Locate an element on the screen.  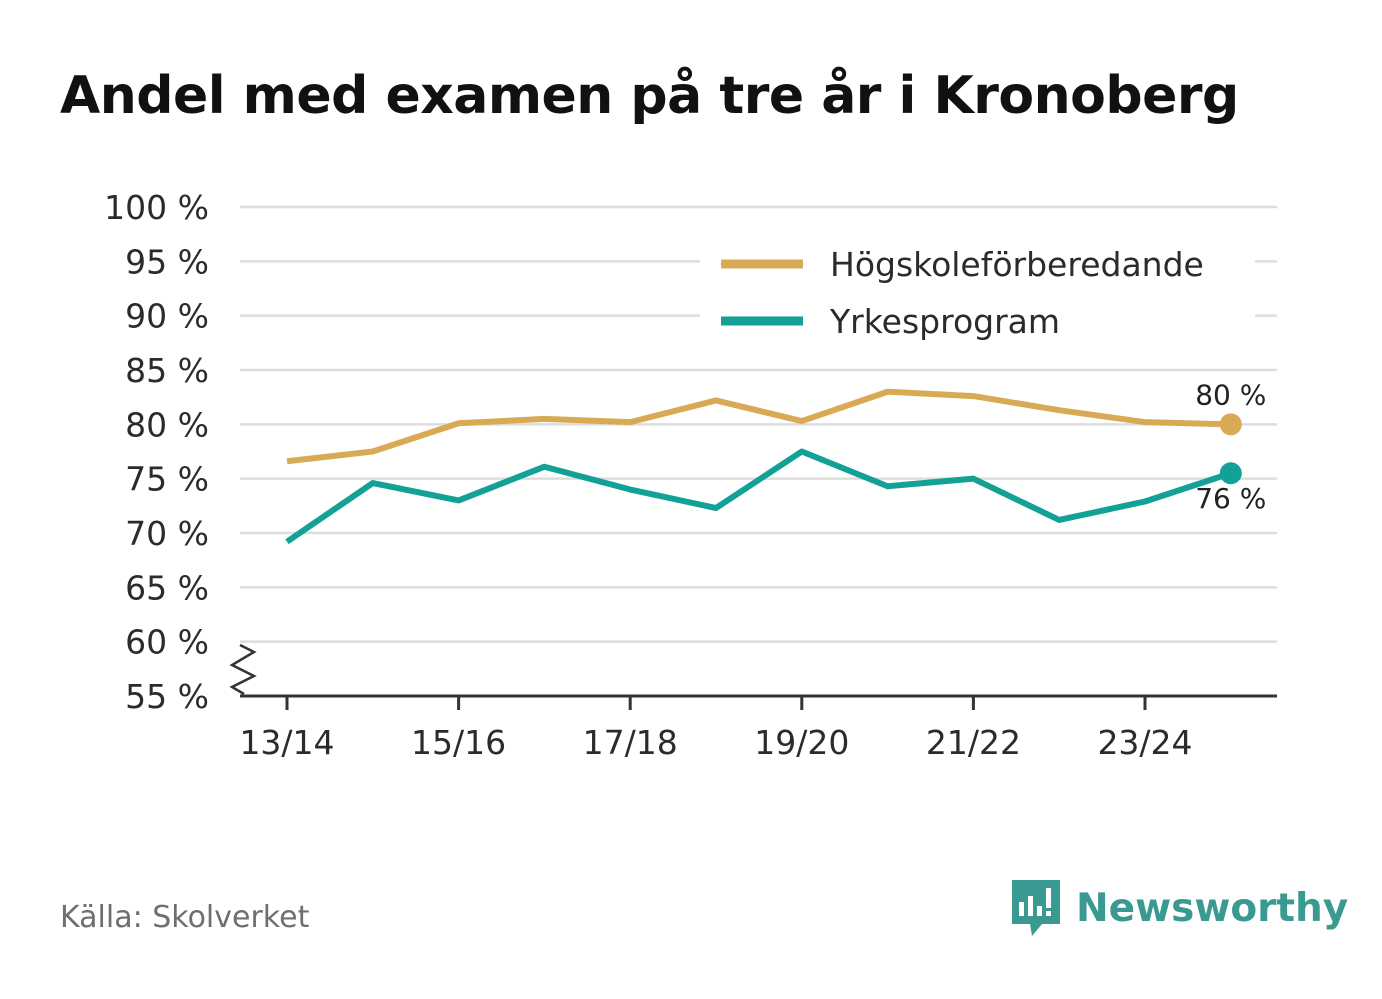
brand-logo: Newsworthy is located at coordinates (1179, 908).